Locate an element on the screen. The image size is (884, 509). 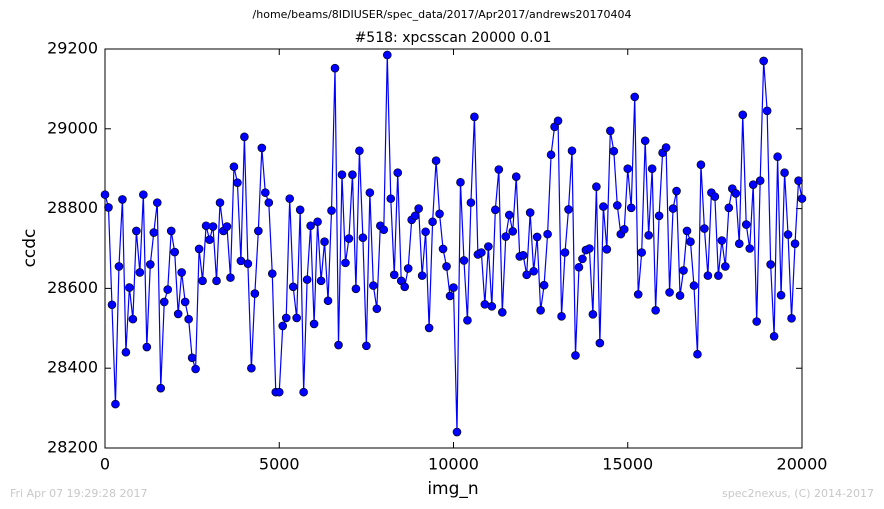
y-tick-label: 28600 is located at coordinates (72, 287).